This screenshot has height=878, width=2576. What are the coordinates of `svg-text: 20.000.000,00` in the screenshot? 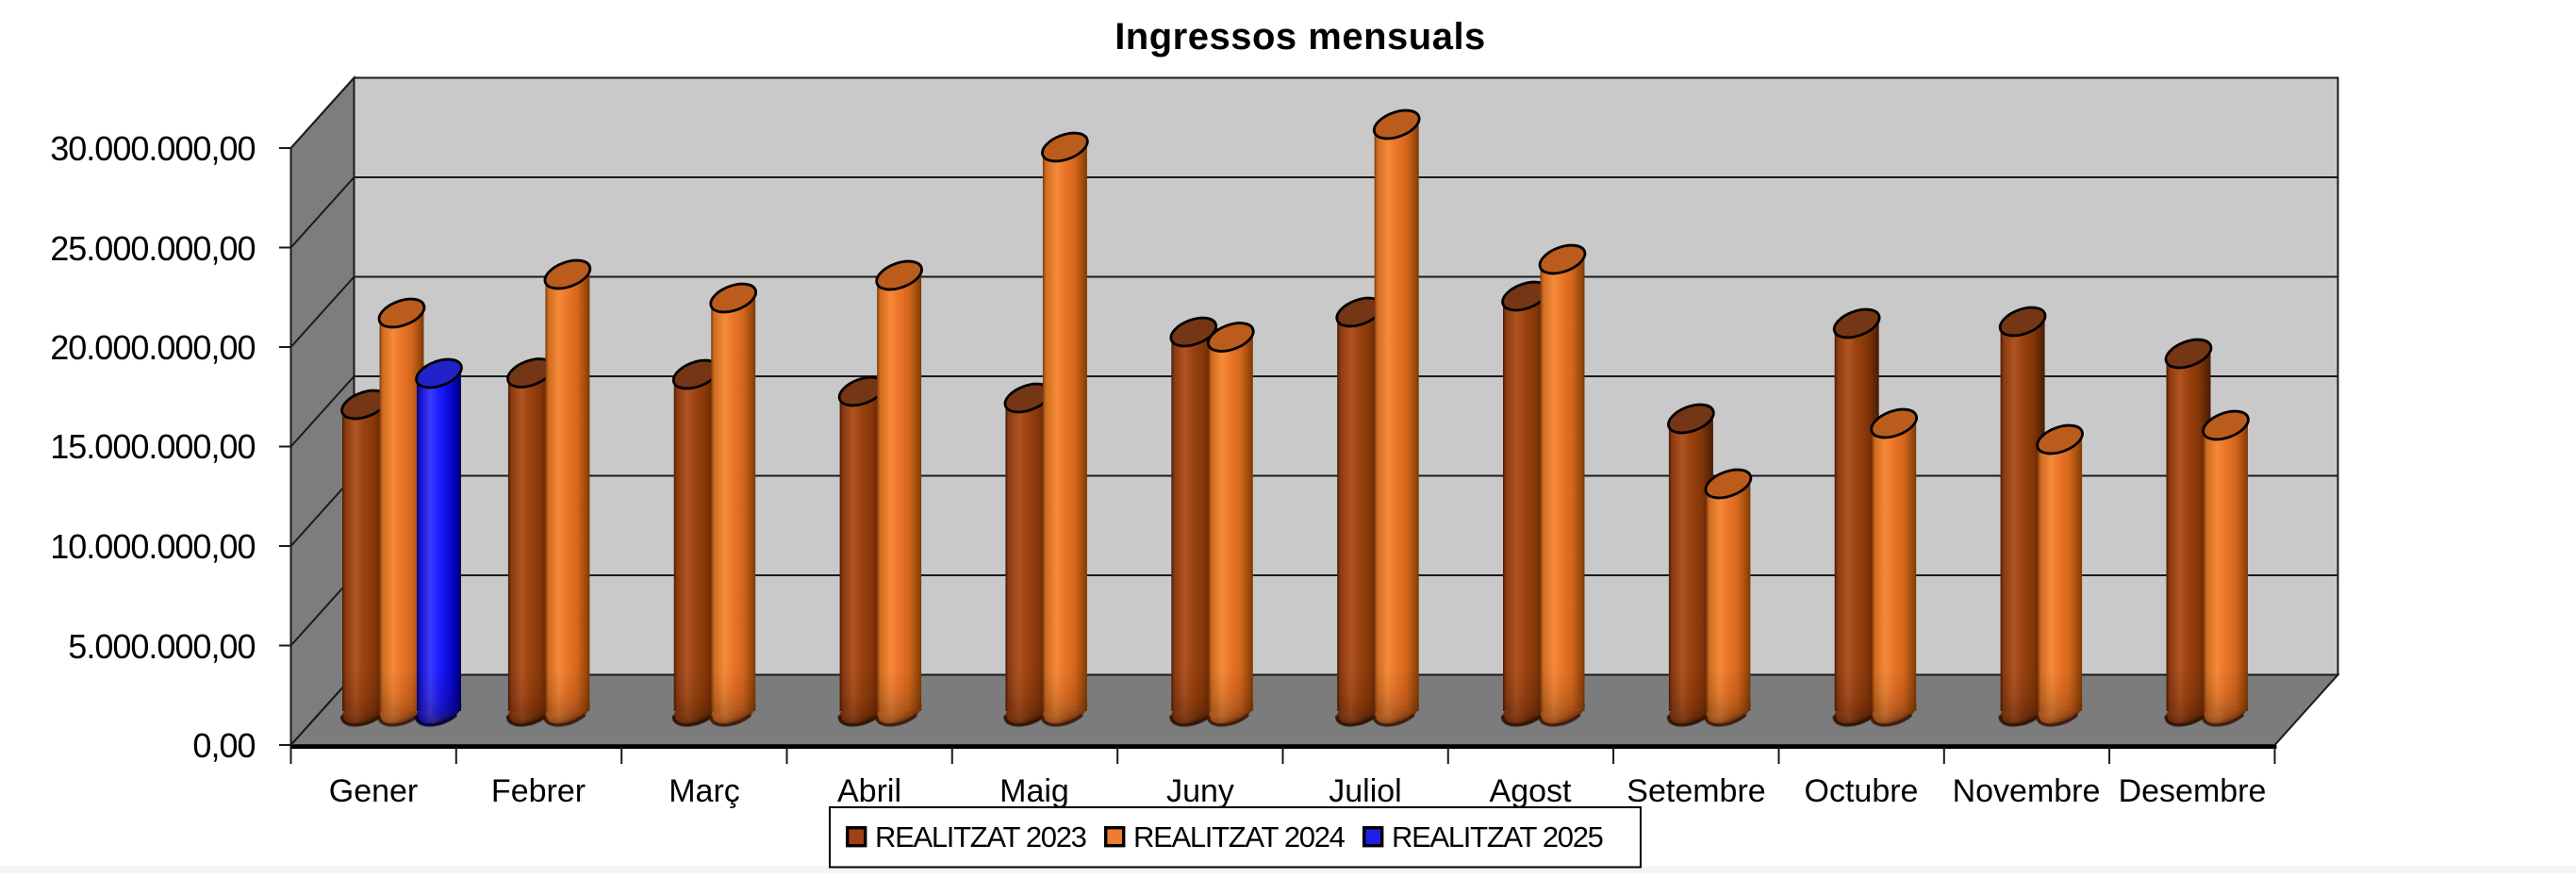 It's located at (152, 347).